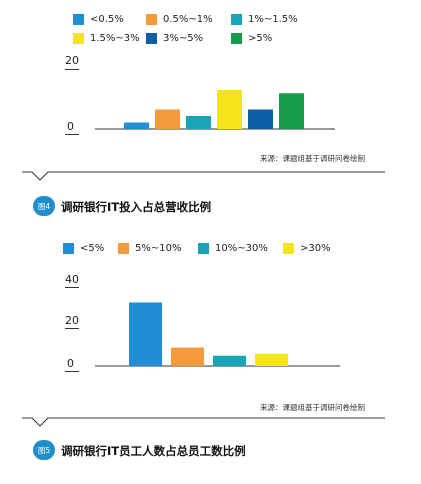 The height and width of the screenshot is (484, 421). What do you see at coordinates (72, 279) in the screenshot?
I see `chart2-ytick-40: 40` at bounding box center [72, 279].